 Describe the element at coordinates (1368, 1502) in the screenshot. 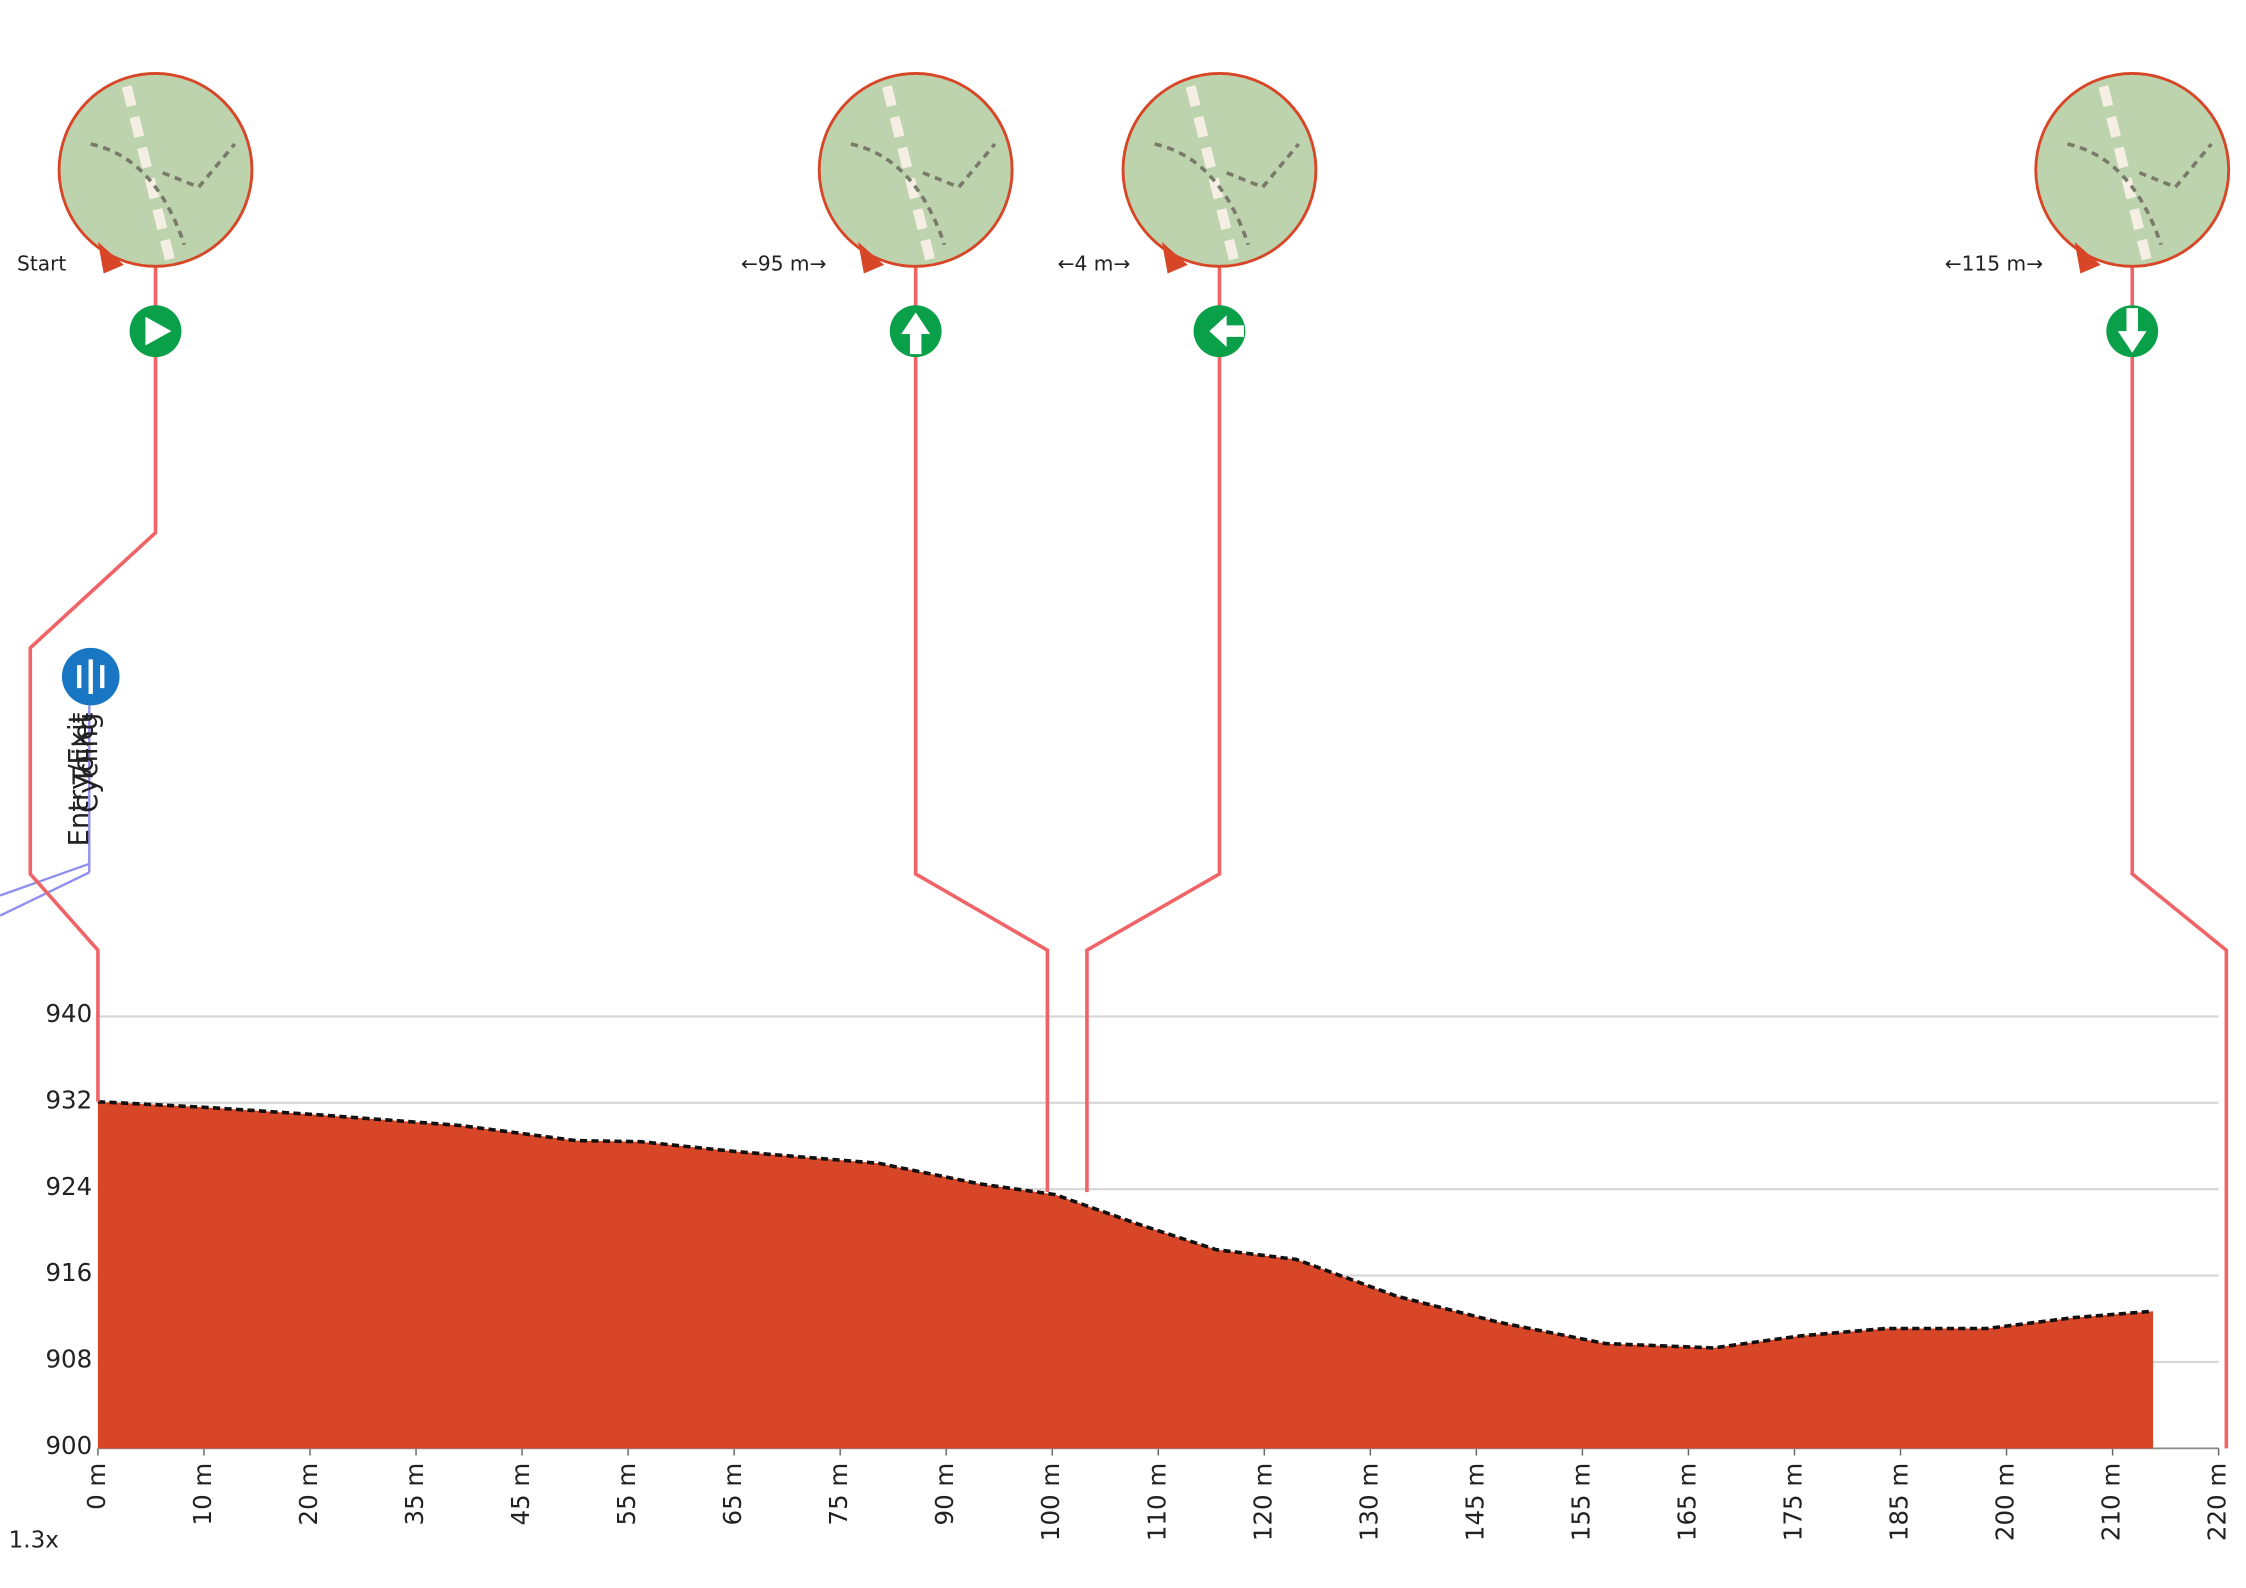

I see `x-tick-label: 130 m` at that location.